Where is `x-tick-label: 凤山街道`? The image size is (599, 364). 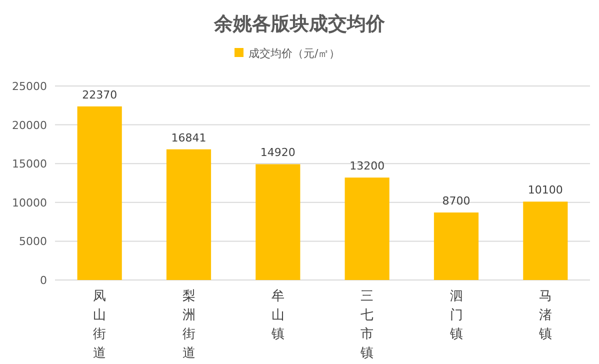
x-tick-label: 凤山街道 is located at coordinates (99, 325).